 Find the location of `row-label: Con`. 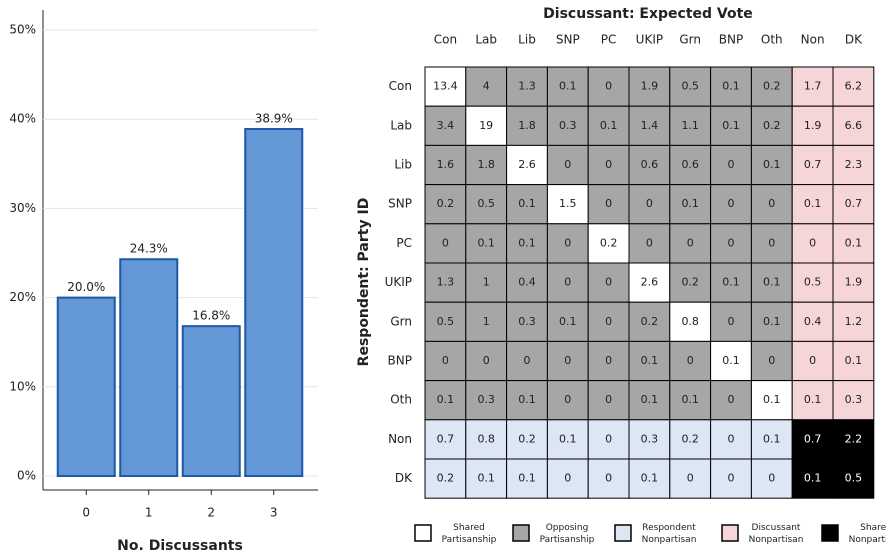

row-label: Con is located at coordinates (400, 86).